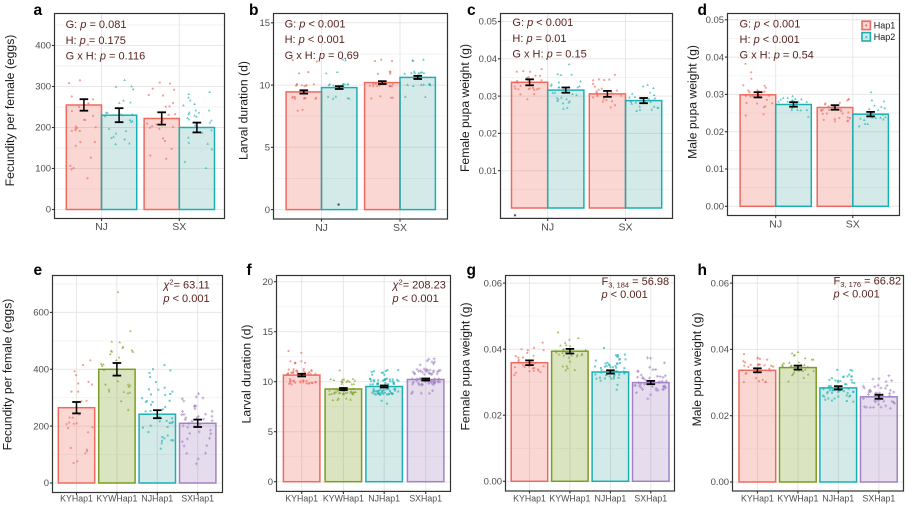 Image resolution: width=916 pixels, height=510 pixels. I want to click on svg-text: G x H: p = 0.69, so click(322, 56).